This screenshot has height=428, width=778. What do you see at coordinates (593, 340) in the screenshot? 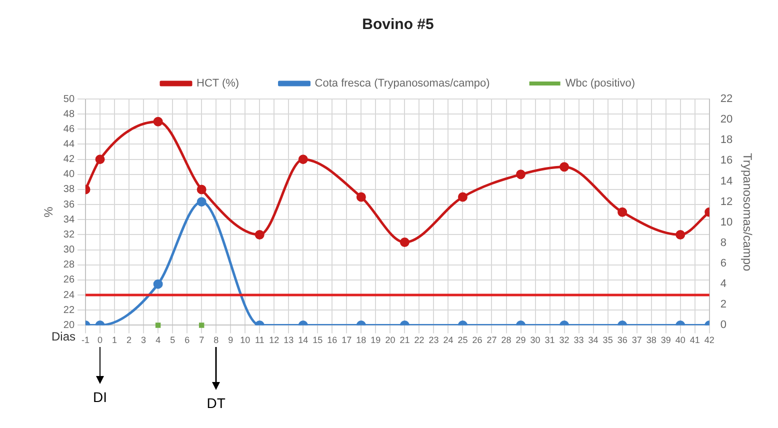
I see `x-tick-label: 34` at bounding box center [593, 340].